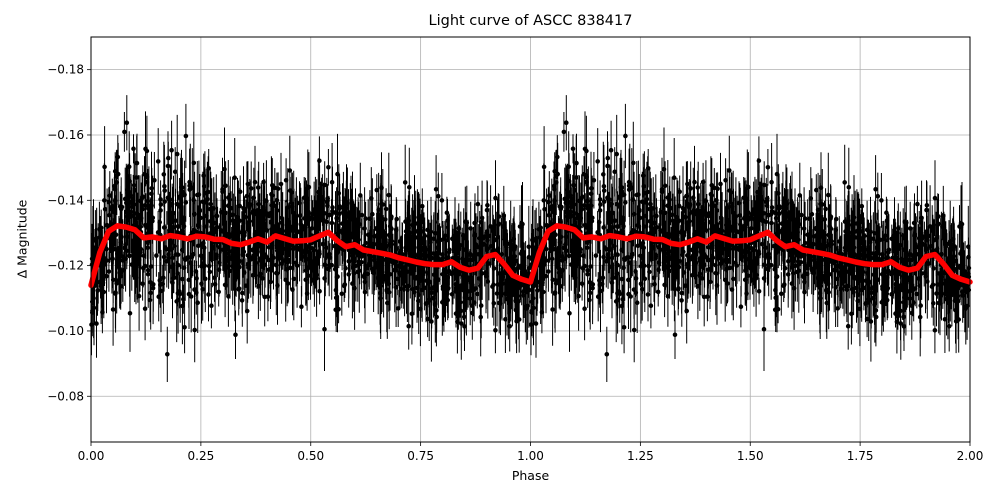  Describe the element at coordinates (420, 456) in the screenshot. I see `x-tick-label: 0.75` at that location.